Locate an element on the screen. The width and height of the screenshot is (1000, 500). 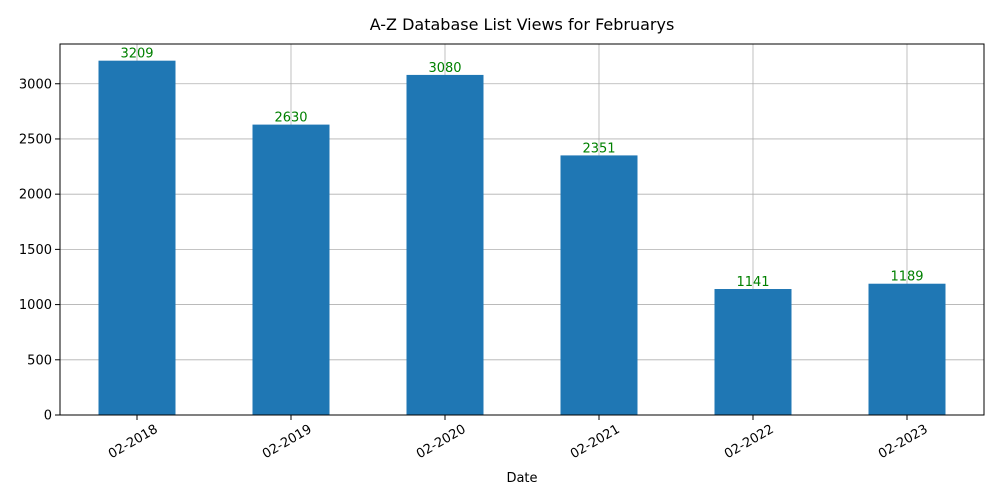
data-label: 1189 is located at coordinates (906, 277).